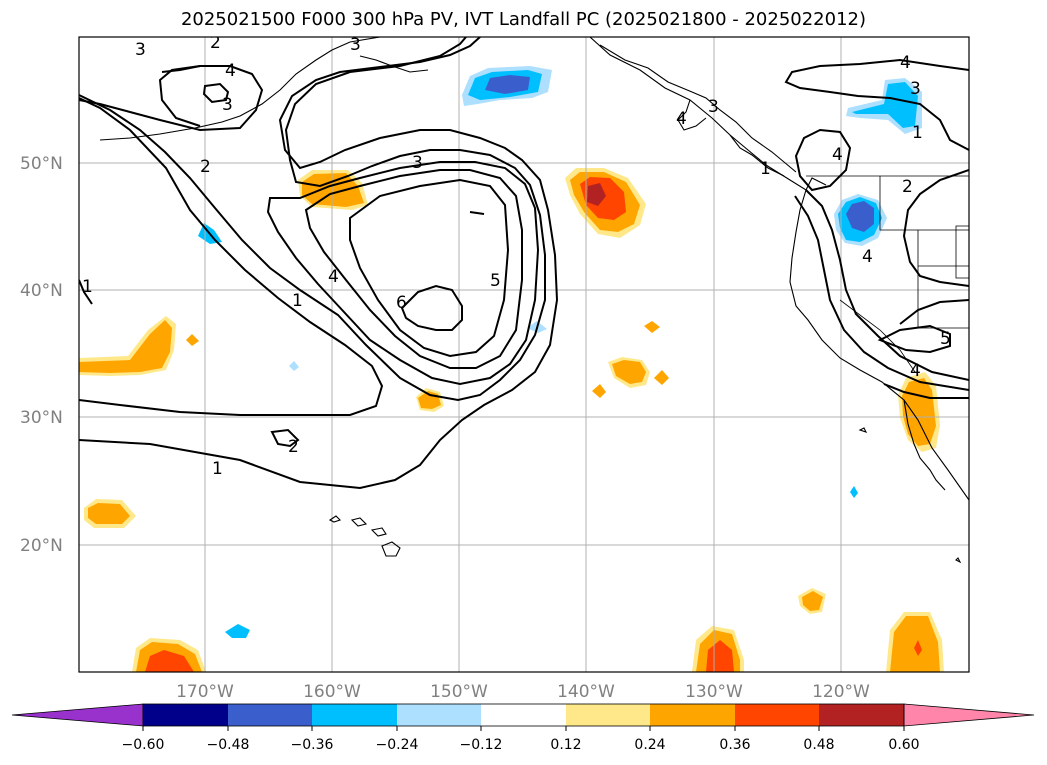 The image size is (1047, 765). What do you see at coordinates (228, 745) in the screenshot?
I see `colorbar-tick-label: −0.48` at bounding box center [228, 745].